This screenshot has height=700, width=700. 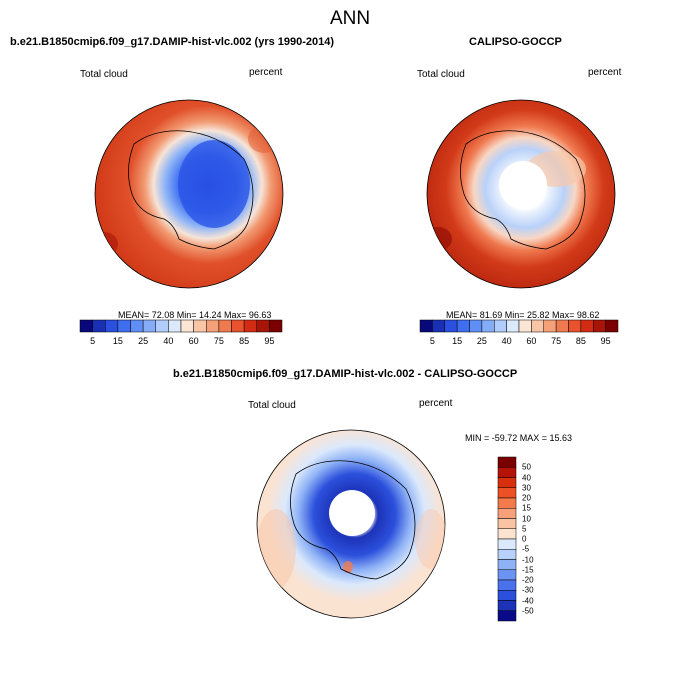 What do you see at coordinates (528, 559) in the screenshot?
I see `colorbar-tick-label: -10` at bounding box center [528, 559].